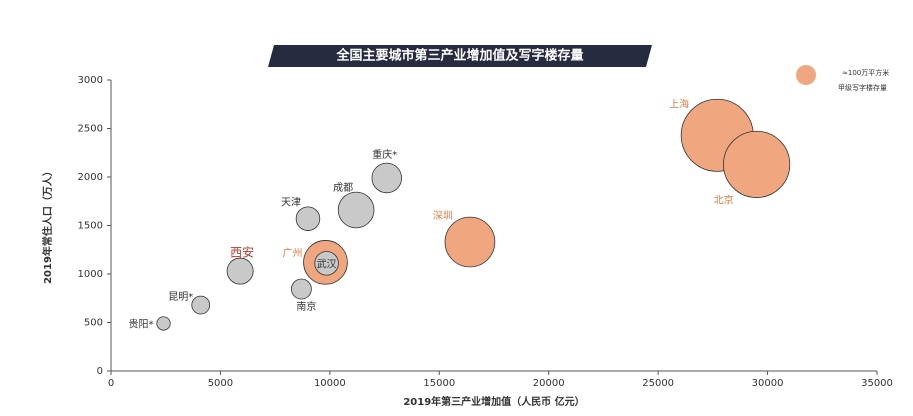 This screenshot has height=416, width=913. Describe the element at coordinates (291, 203) in the screenshot. I see `point-label: 天津` at that location.